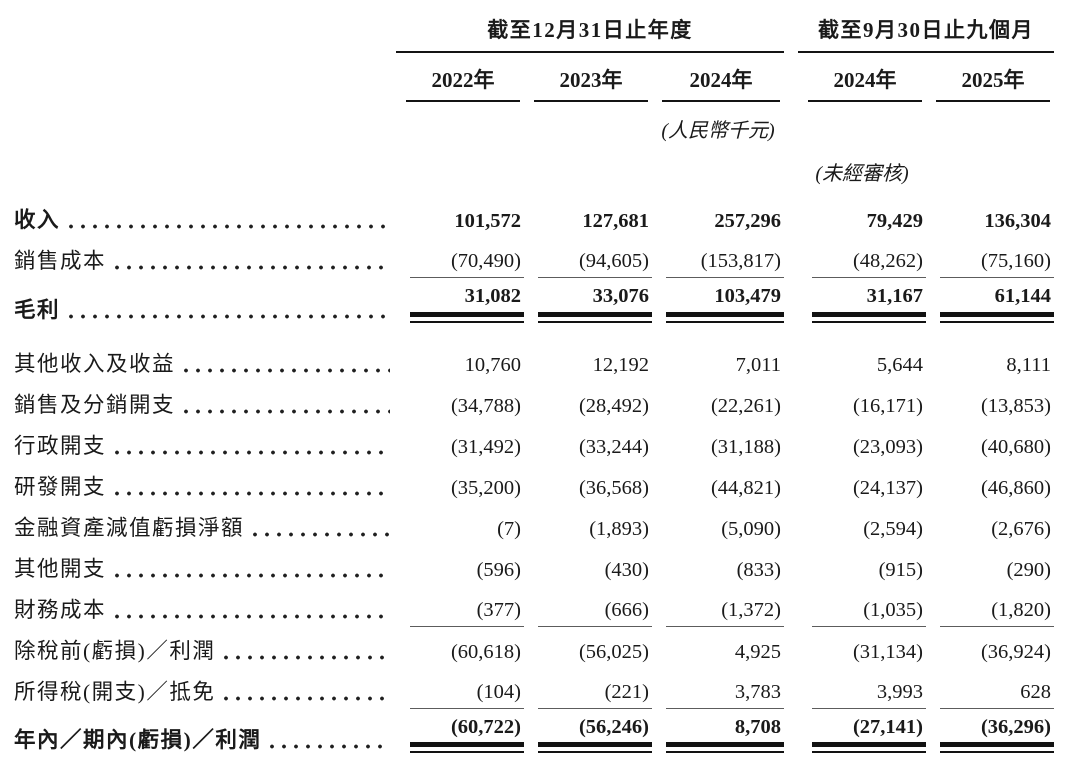 This screenshot has width=1080, height=771. What do you see at coordinates (1018, 221) in the screenshot?
I see `cell-value: 136,304` at bounding box center [1018, 221].